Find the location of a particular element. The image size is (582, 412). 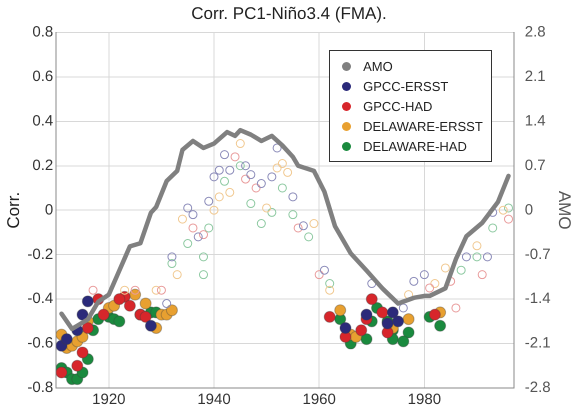

y-tick-label: -0.6 is located at coordinates (40, 343).